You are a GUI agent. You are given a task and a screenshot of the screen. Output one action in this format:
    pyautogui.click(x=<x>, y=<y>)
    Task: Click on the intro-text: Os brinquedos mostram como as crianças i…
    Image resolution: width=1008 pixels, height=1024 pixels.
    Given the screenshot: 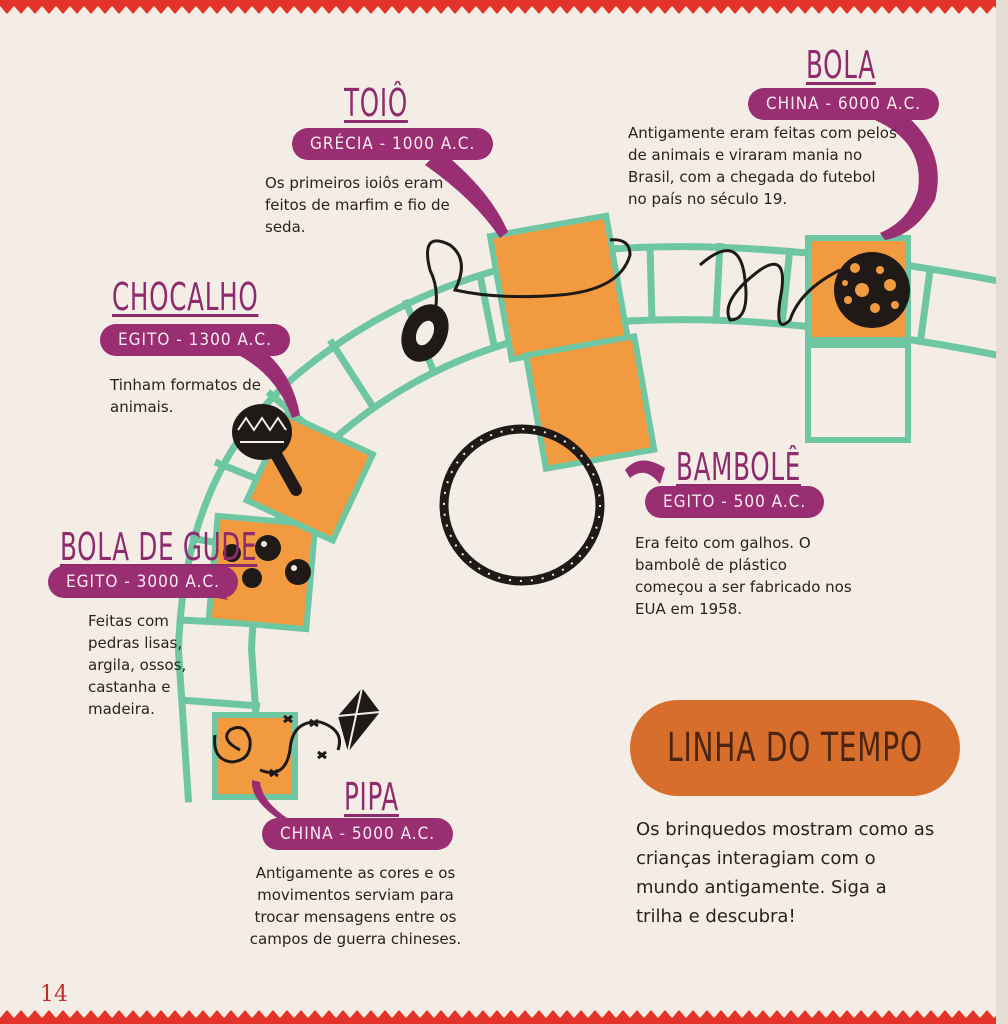 What is the action you would take?
    pyautogui.click(x=785, y=873)
    